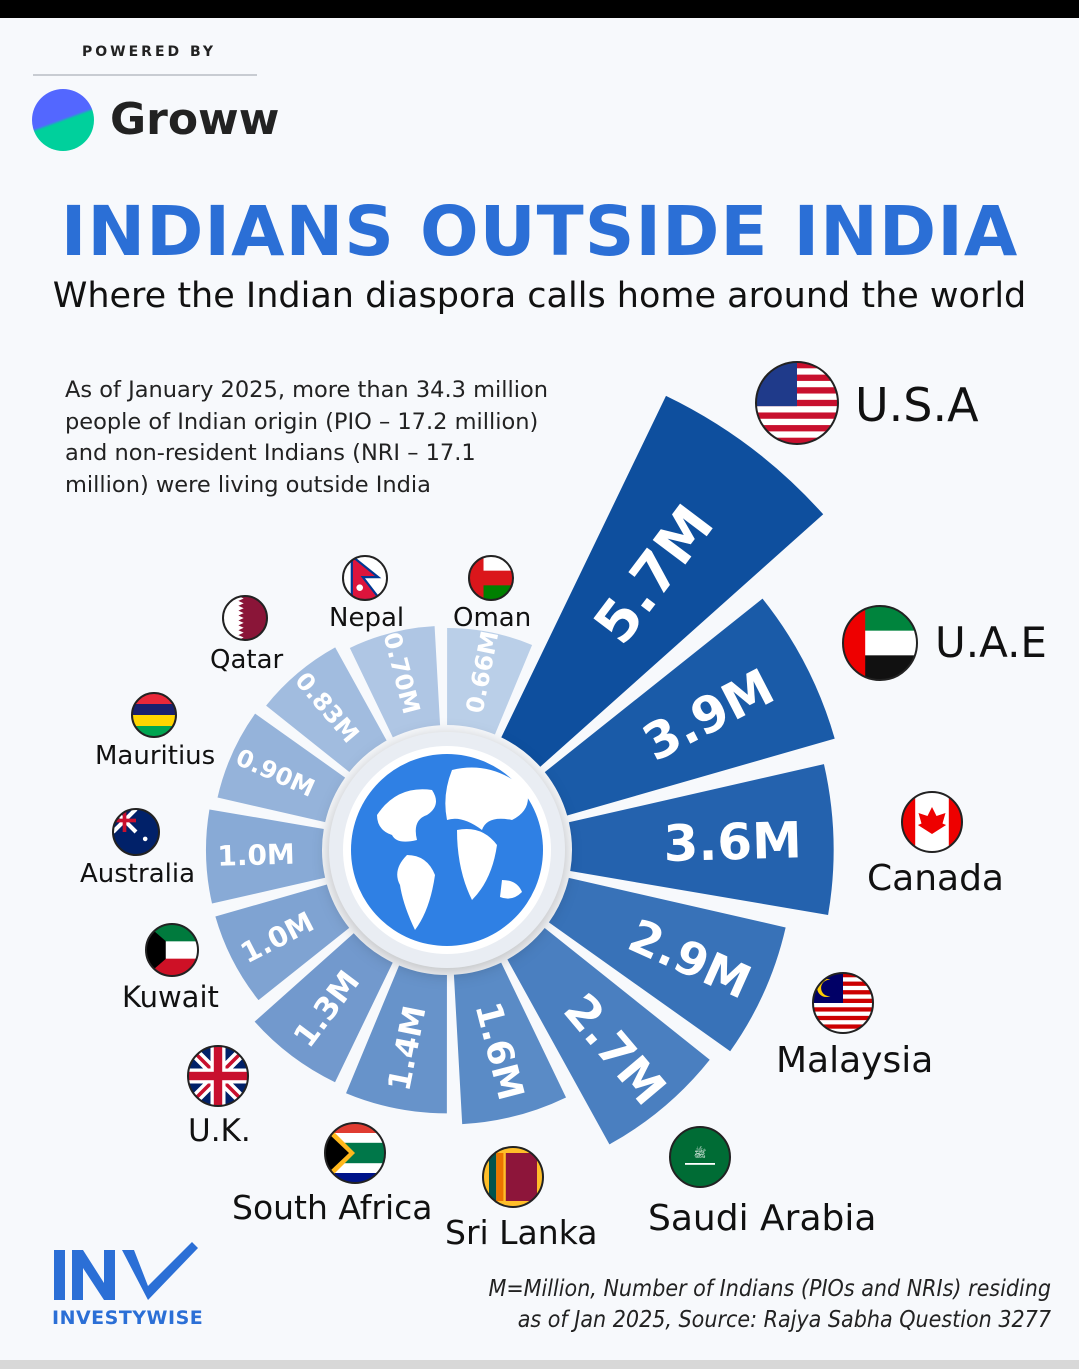 The height and width of the screenshot is (1369, 1079). Describe the element at coordinates (700, 1152) in the screenshot. I see `svg-text: ﷺ` at that location.